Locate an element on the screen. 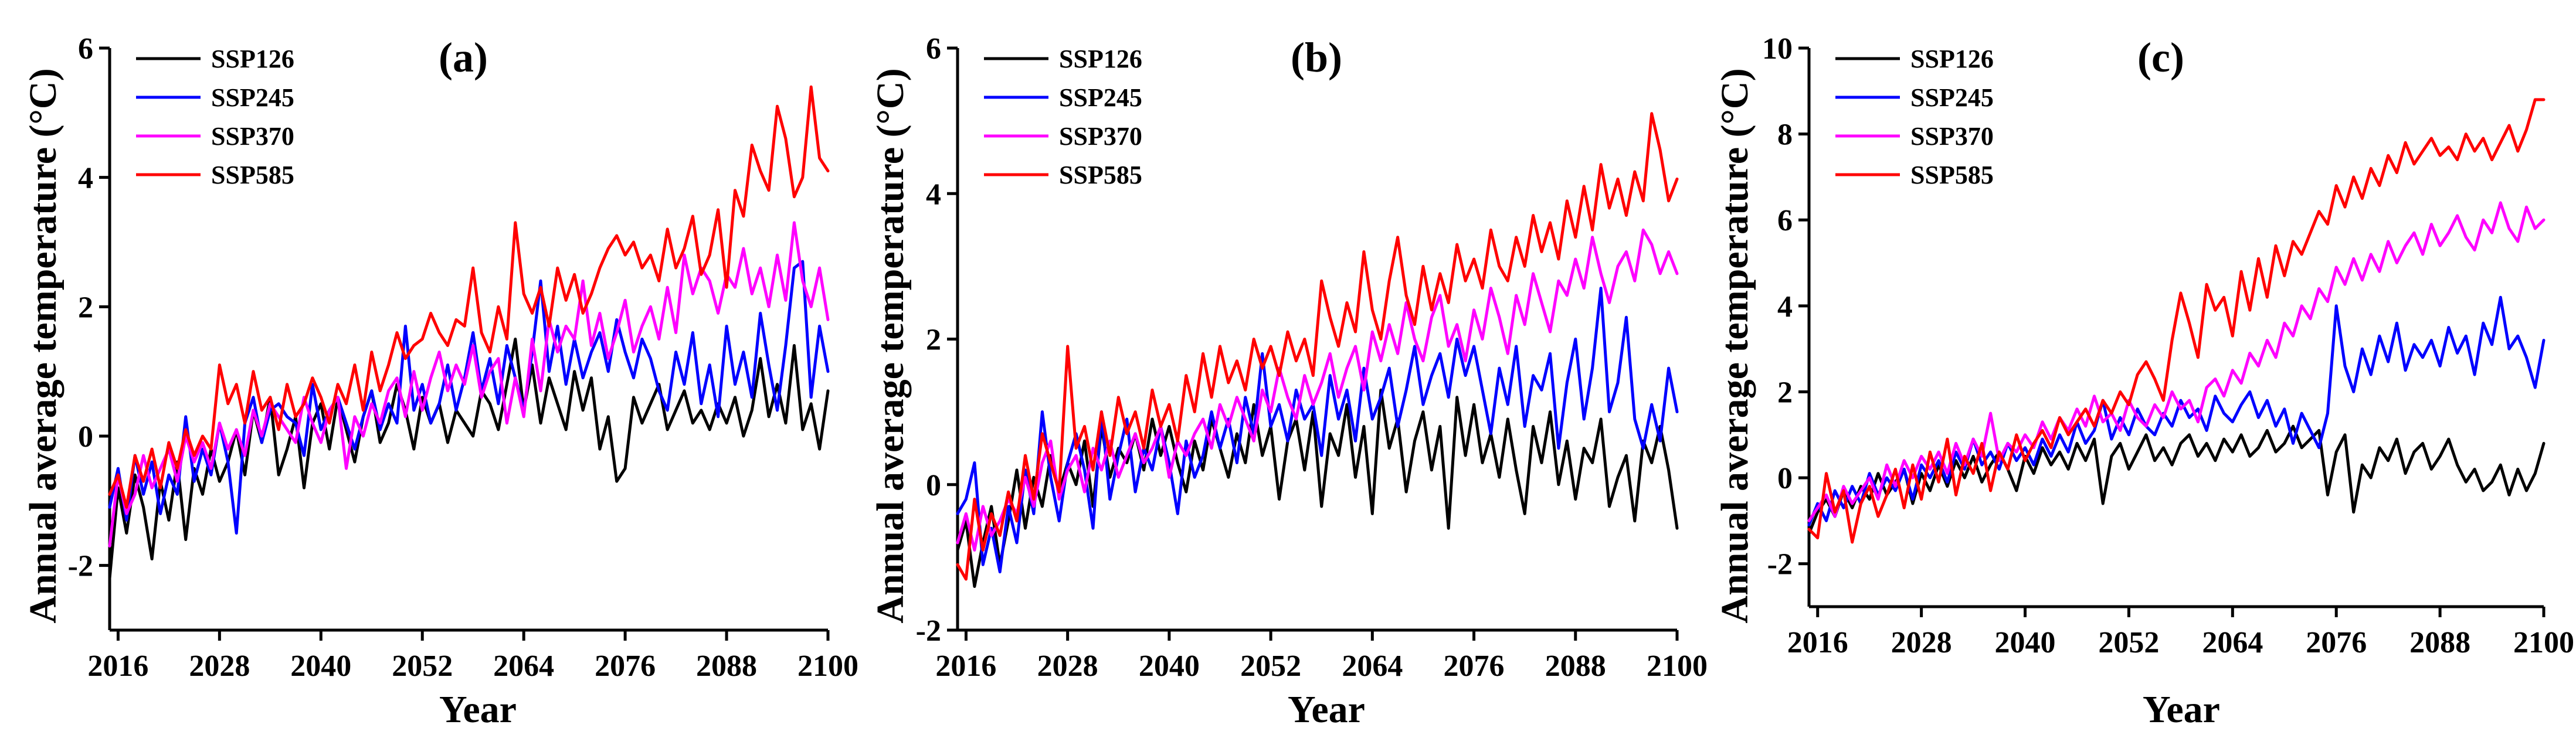 The image size is (2576, 745). y-tick-label: 10 is located at coordinates (1777, 49).